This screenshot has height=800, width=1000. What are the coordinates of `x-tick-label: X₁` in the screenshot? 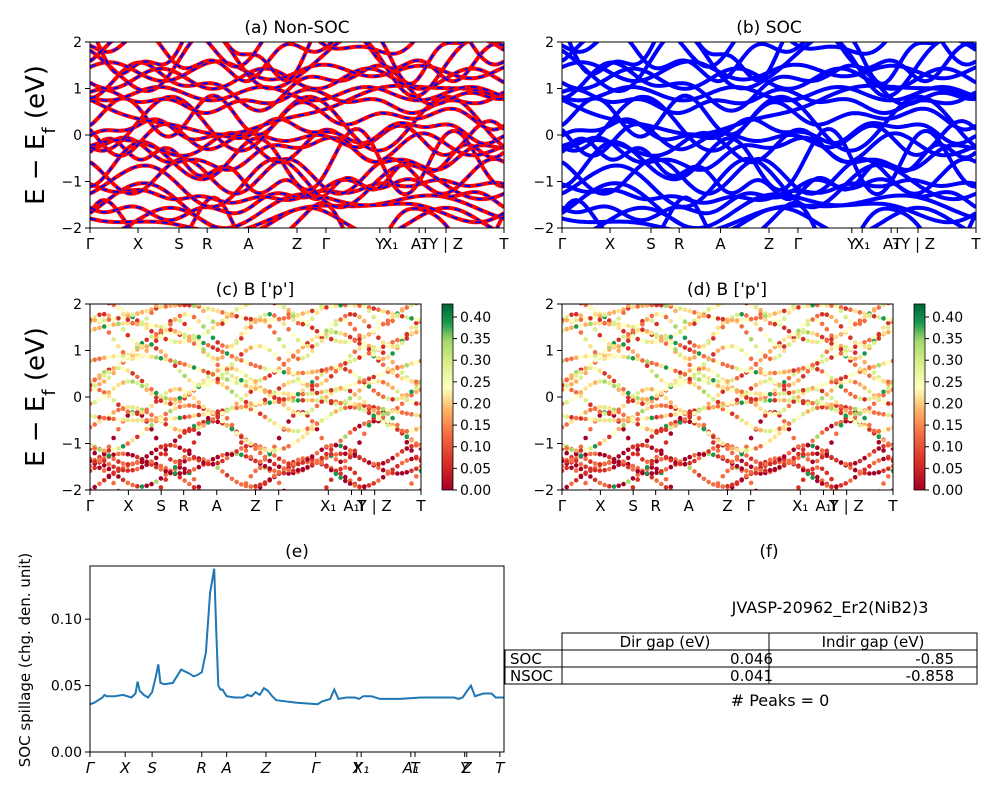 It's located at (360, 768).